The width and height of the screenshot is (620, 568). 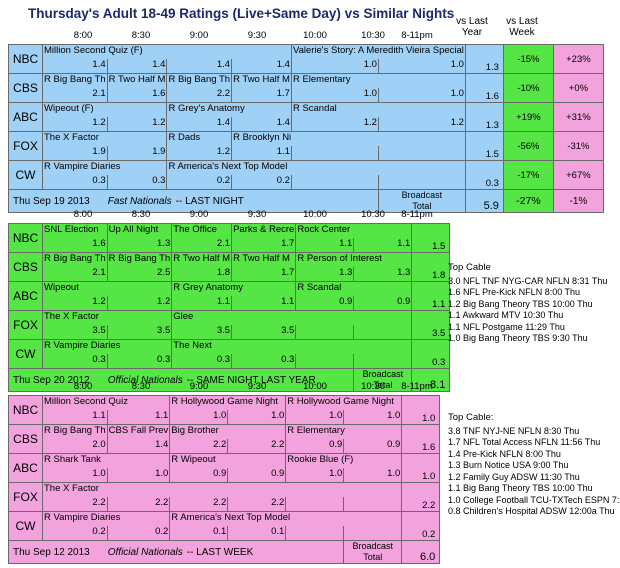 I want to click on top-cable-item: 1.4 Pre-Kick NFLN 8:00 Thu, so click(x=504, y=453).